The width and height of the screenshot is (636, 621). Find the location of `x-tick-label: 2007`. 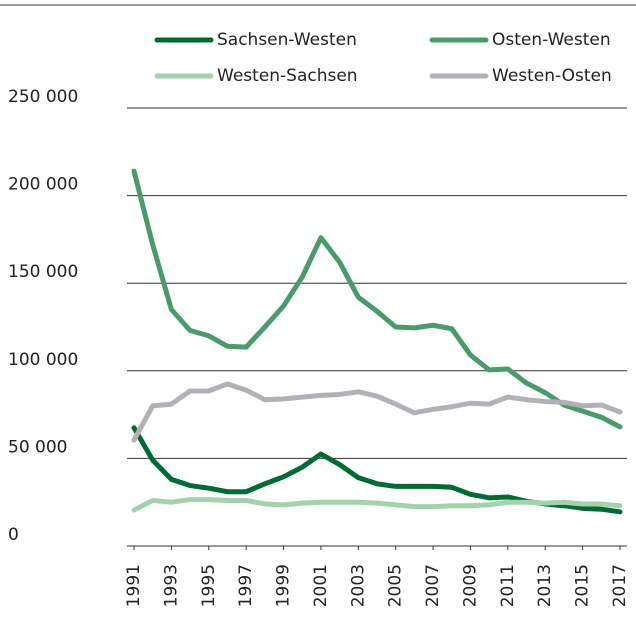

x-tick-label: 2007 is located at coordinates (433, 585).